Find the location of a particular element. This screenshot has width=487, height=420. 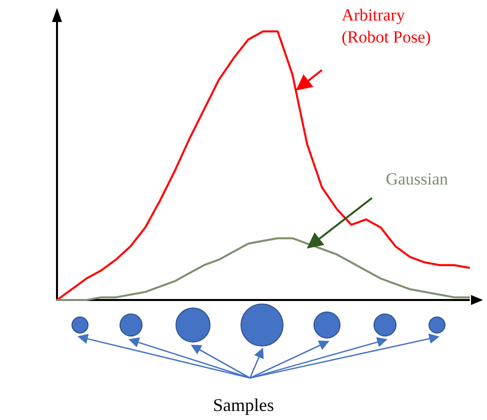

text: Arbitrary (Robot Pose) is located at coordinates (386, 26).